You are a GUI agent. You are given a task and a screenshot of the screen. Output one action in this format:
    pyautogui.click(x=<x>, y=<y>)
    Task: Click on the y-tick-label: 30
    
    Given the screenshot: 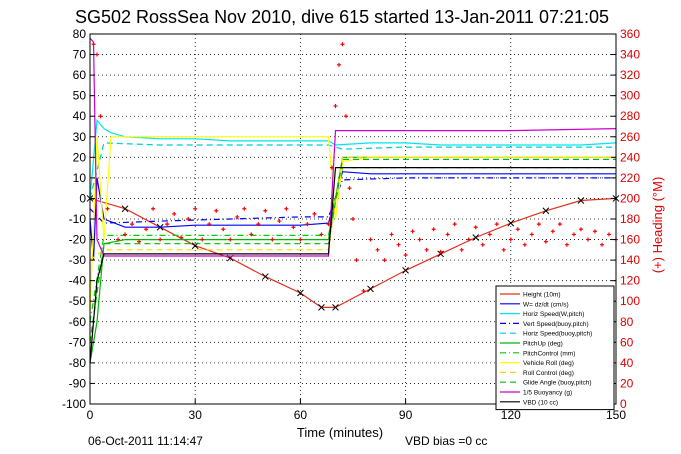 What is the action you would take?
    pyautogui.click(x=80, y=137)
    